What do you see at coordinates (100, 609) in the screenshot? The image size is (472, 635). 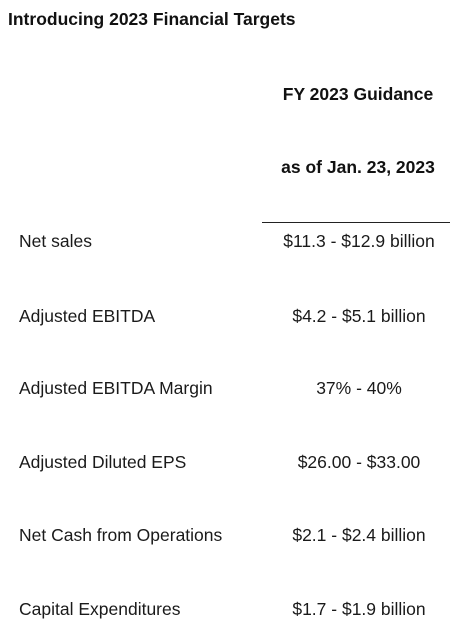 I see `row-label: Capital Expenditures` at bounding box center [100, 609].